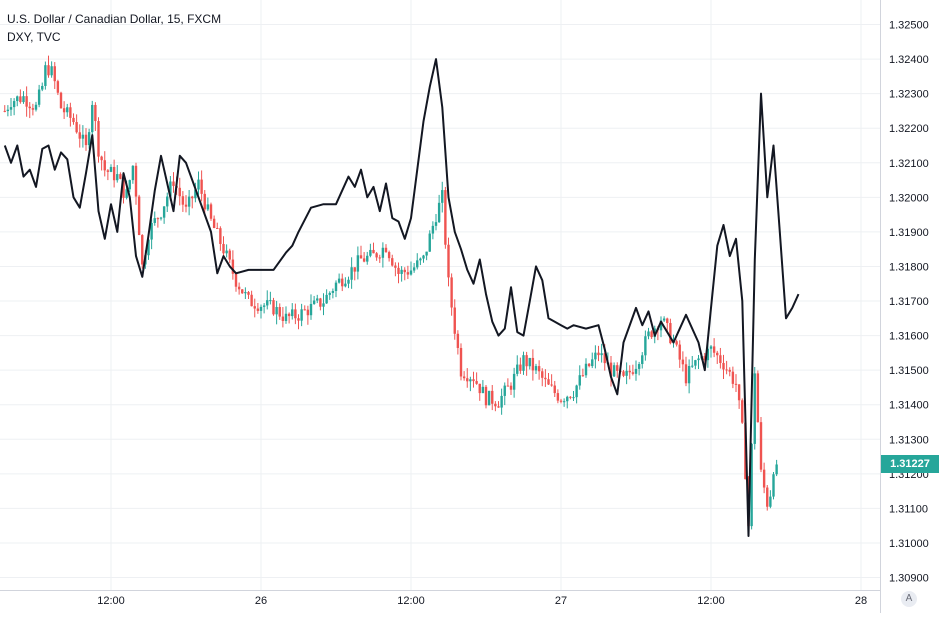 This screenshot has width=940, height=618. I want to click on compare-series-label: DXY, TVC, so click(34, 37).